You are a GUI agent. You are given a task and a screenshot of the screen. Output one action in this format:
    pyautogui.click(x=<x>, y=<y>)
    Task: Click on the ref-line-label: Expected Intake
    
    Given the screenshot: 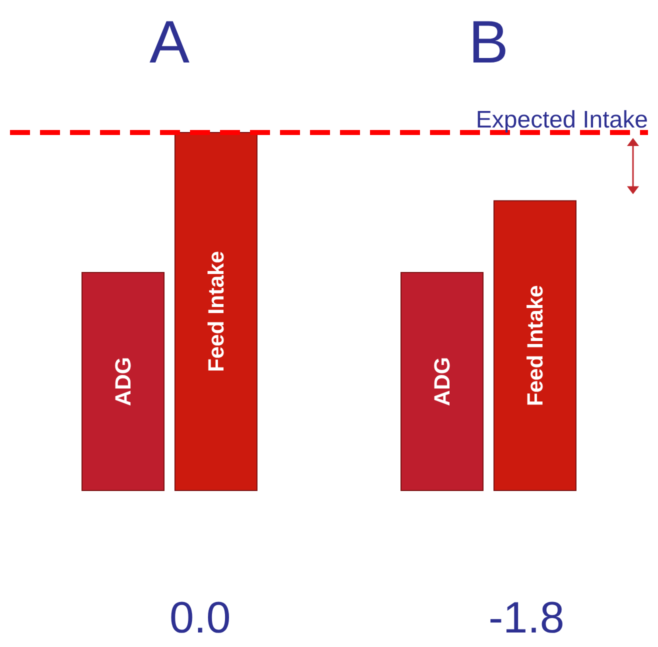 What is the action you would take?
    pyautogui.click(x=562, y=120)
    